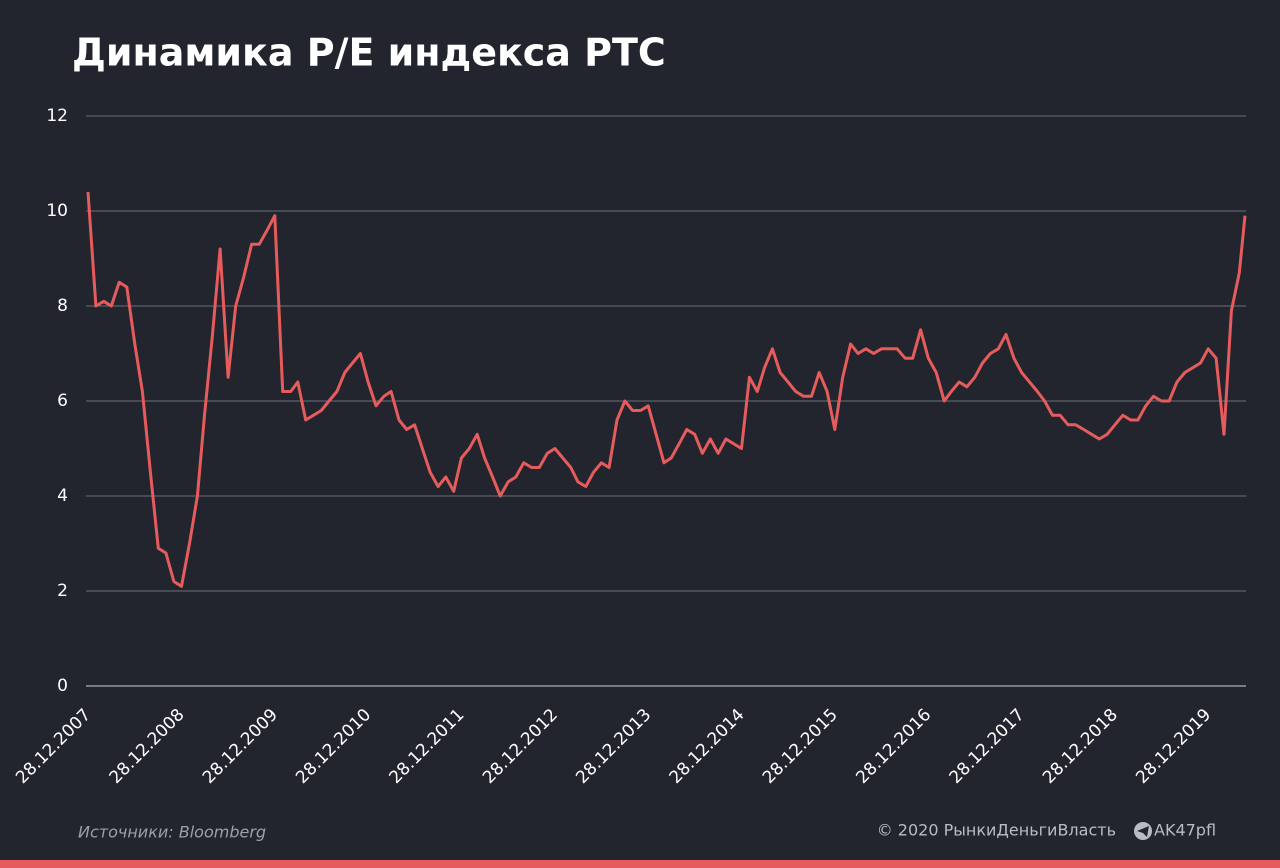 The image size is (1280, 868). What do you see at coordinates (62, 496) in the screenshot?
I see `y-tick-label: 4` at bounding box center [62, 496].